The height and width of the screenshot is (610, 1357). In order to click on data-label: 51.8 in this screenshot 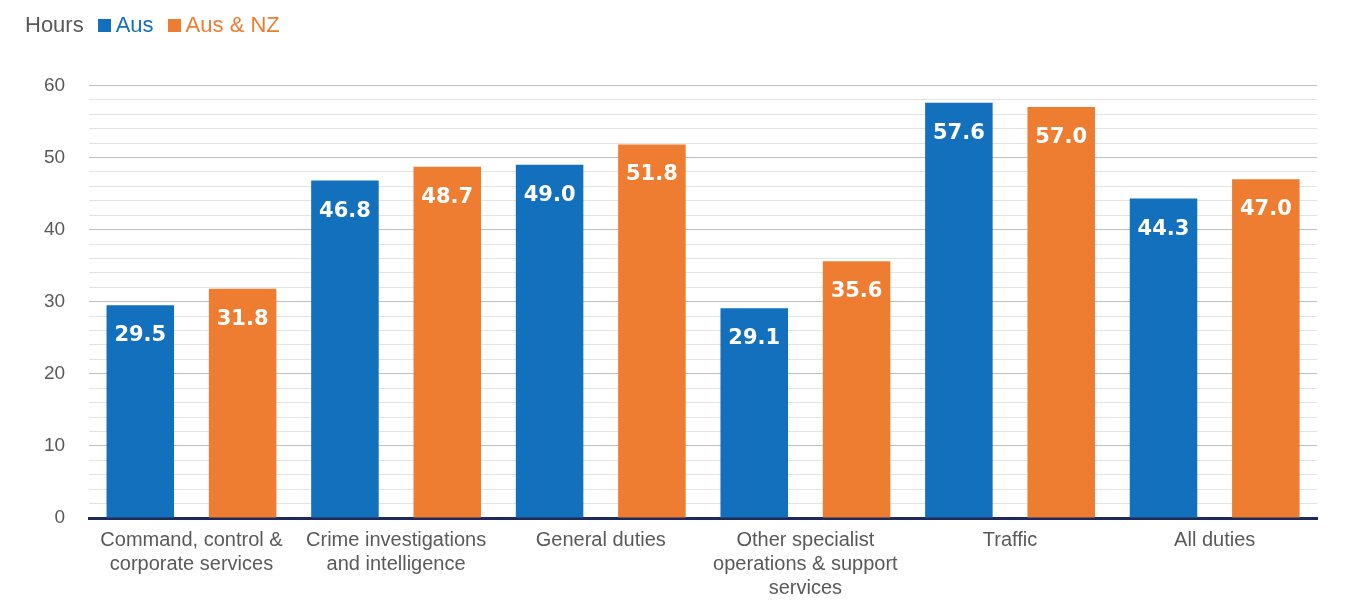, I will do `click(651, 173)`.